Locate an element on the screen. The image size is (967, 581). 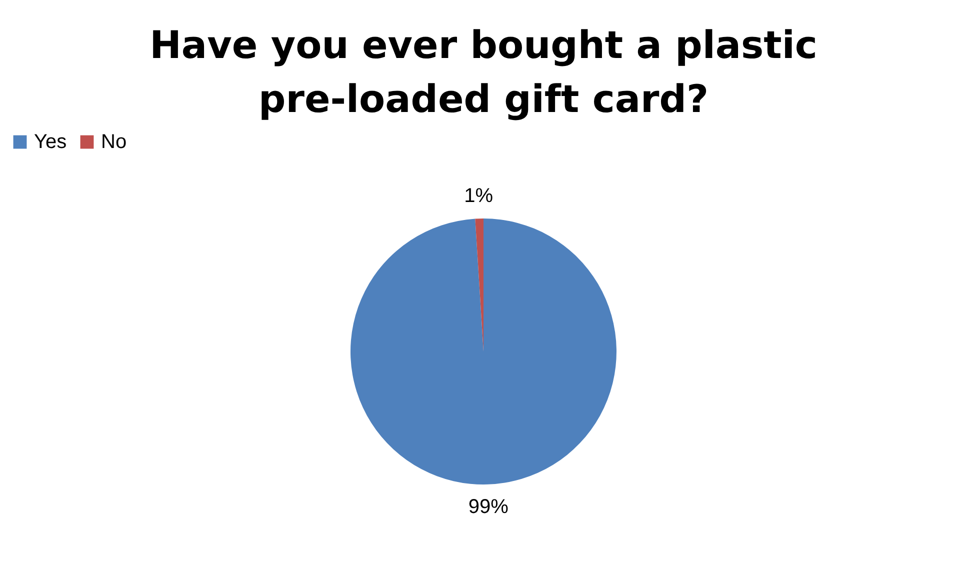
pie-slice is located at coordinates (483, 351).